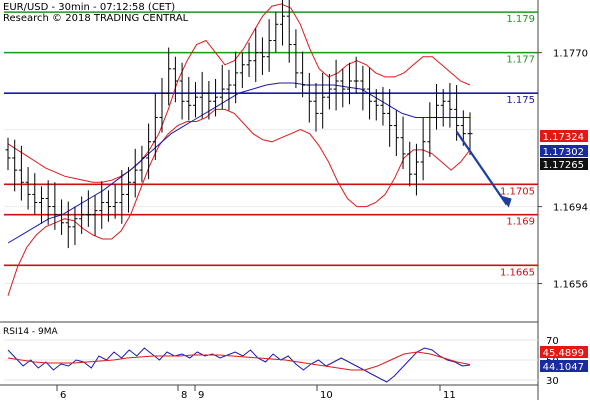 The width and height of the screenshot is (590, 404). I want to click on rsi-tick-70: 70, so click(552, 341).